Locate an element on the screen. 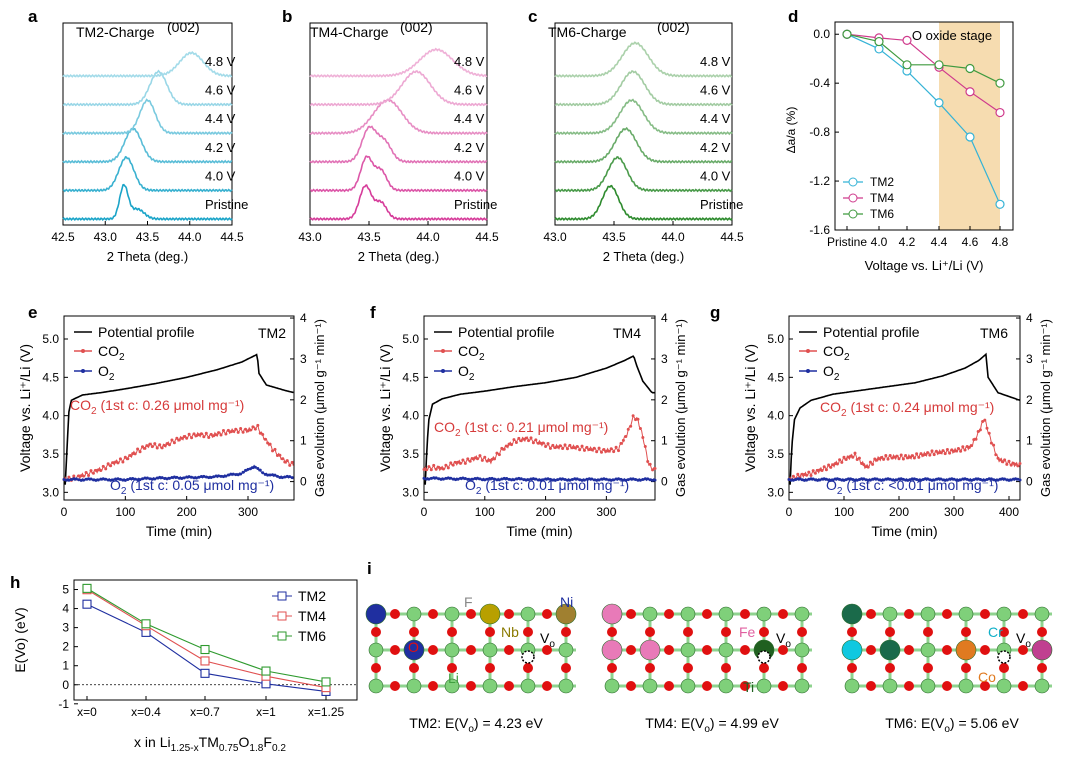  panel-f-o2-points is located at coordinates (539, 479).